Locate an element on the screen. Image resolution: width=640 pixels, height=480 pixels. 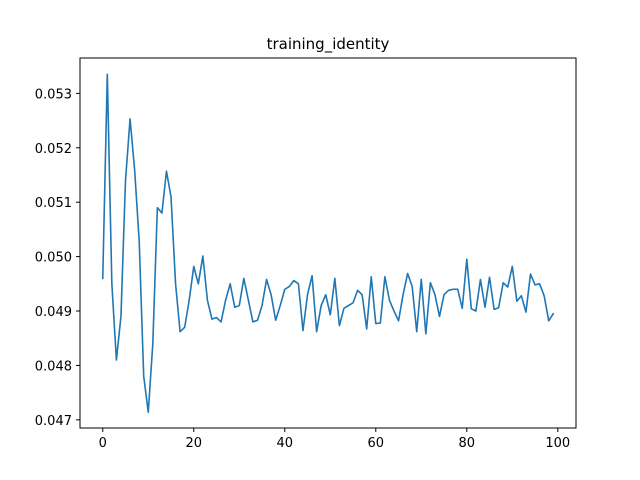
x-tick-label: 60 is located at coordinates (376, 443).